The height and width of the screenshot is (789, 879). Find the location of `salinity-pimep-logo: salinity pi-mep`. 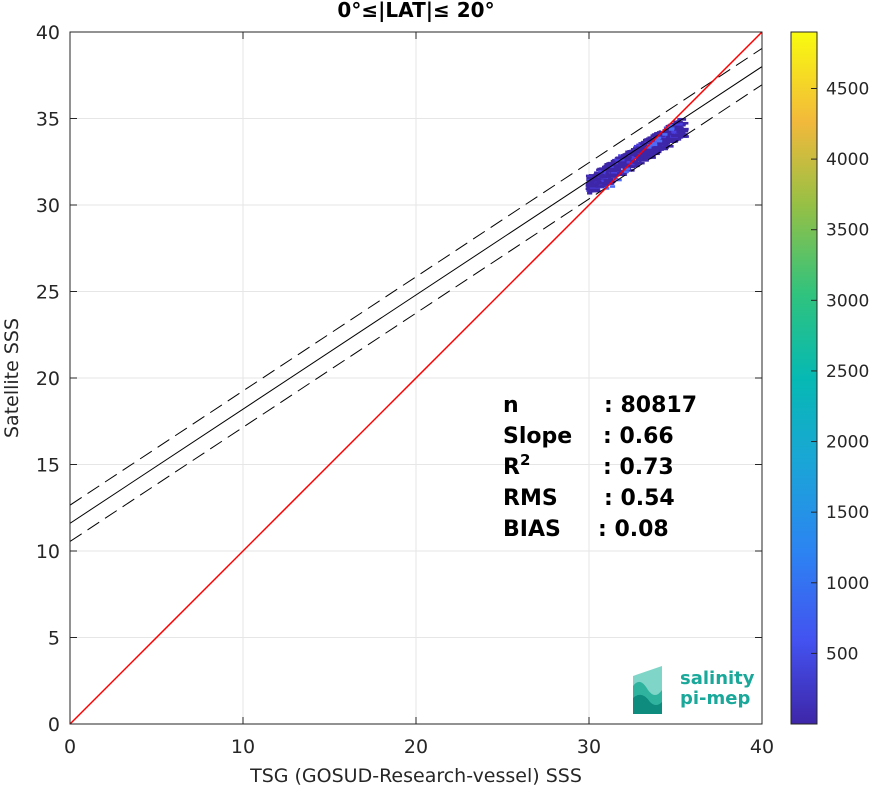

salinity-pimep-logo: salinity pi-mep is located at coordinates (694, 690).